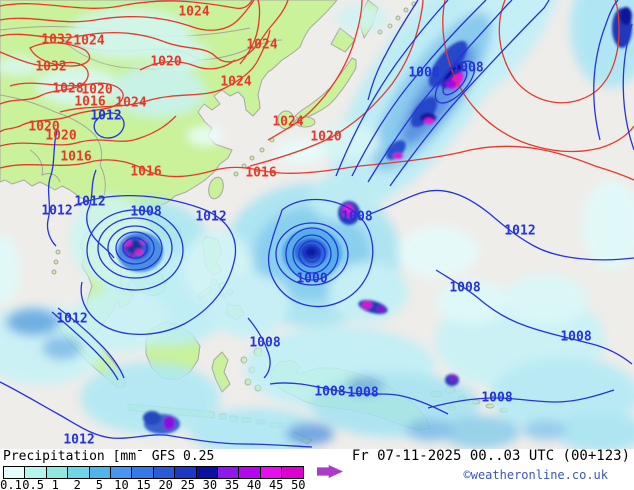 This screenshot has height=490, width=634. I want to click on legend-tick-label: 0.1, so click(11, 484).